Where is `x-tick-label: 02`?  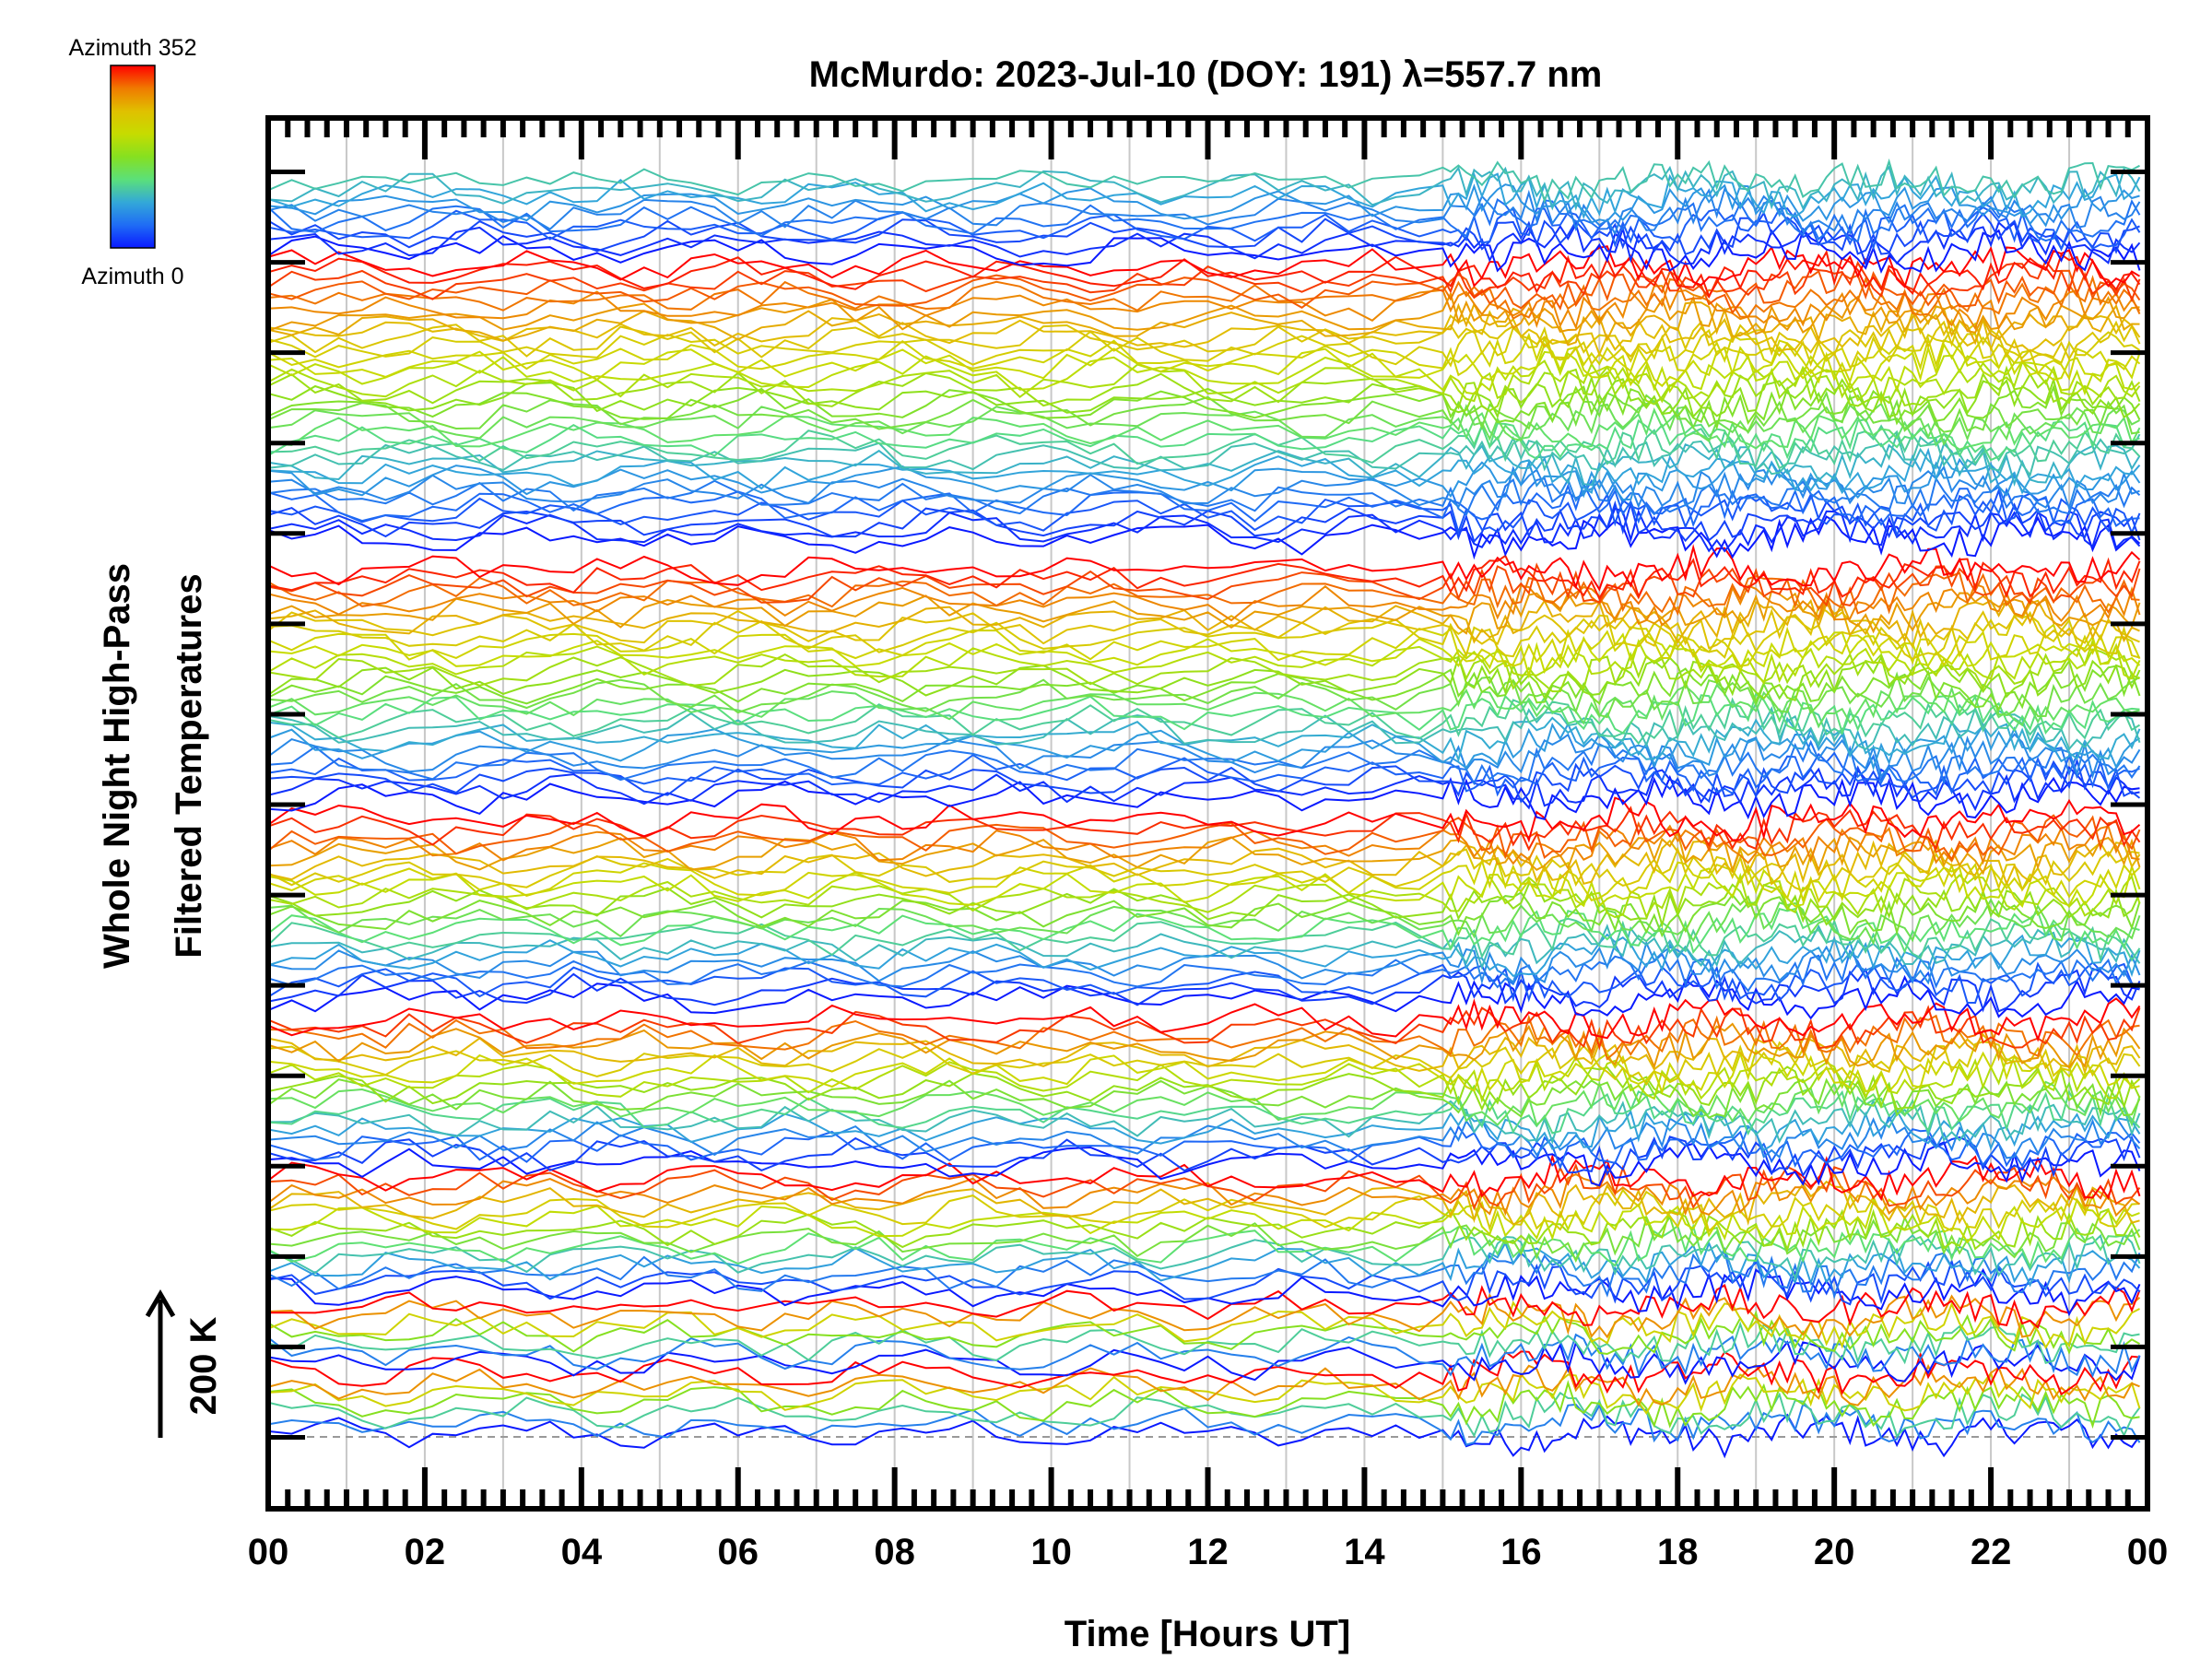
x-tick-label: 02 is located at coordinates (425, 1552).